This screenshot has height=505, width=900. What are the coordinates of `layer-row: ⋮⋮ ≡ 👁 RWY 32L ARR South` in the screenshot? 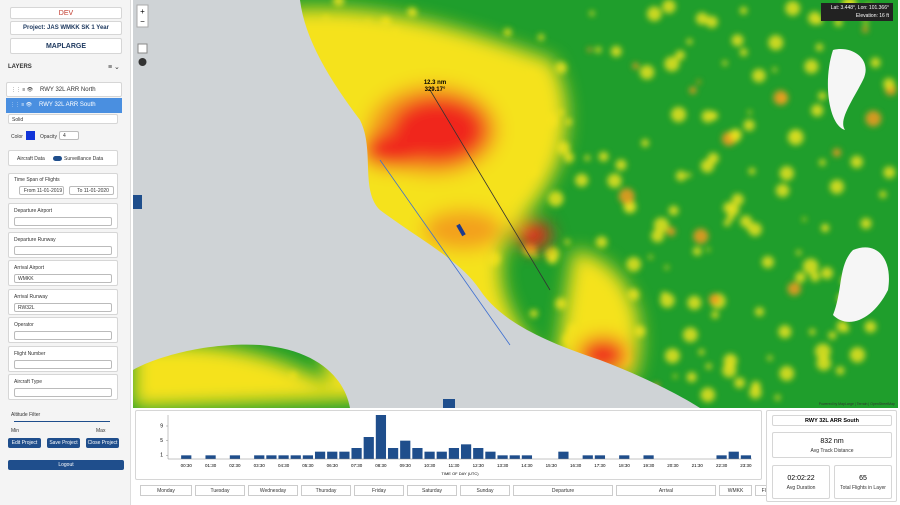 It's located at (64, 105).